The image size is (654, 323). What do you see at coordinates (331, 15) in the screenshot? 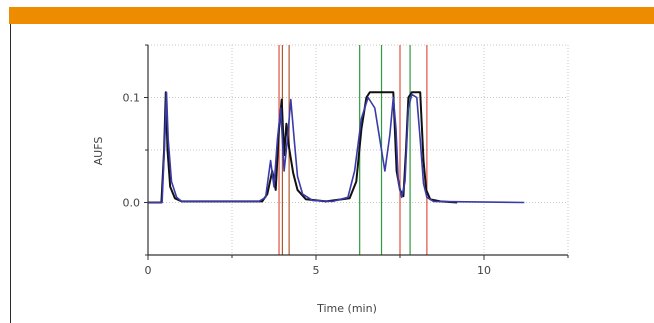
I see `header-bar` at bounding box center [331, 15].